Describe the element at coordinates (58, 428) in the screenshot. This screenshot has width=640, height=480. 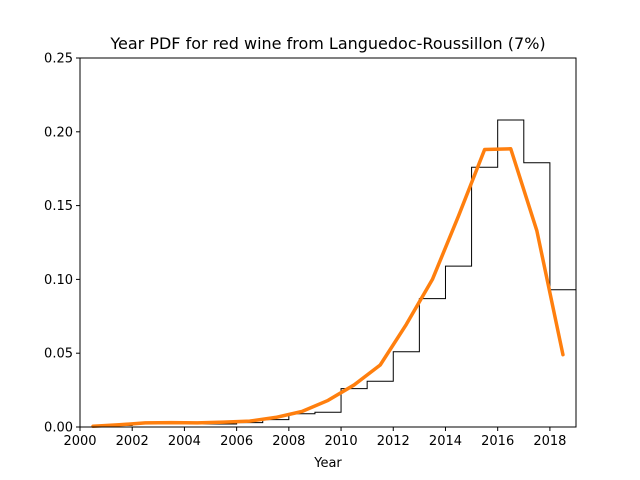
I see `y-tick-label: 0.00` at that location.